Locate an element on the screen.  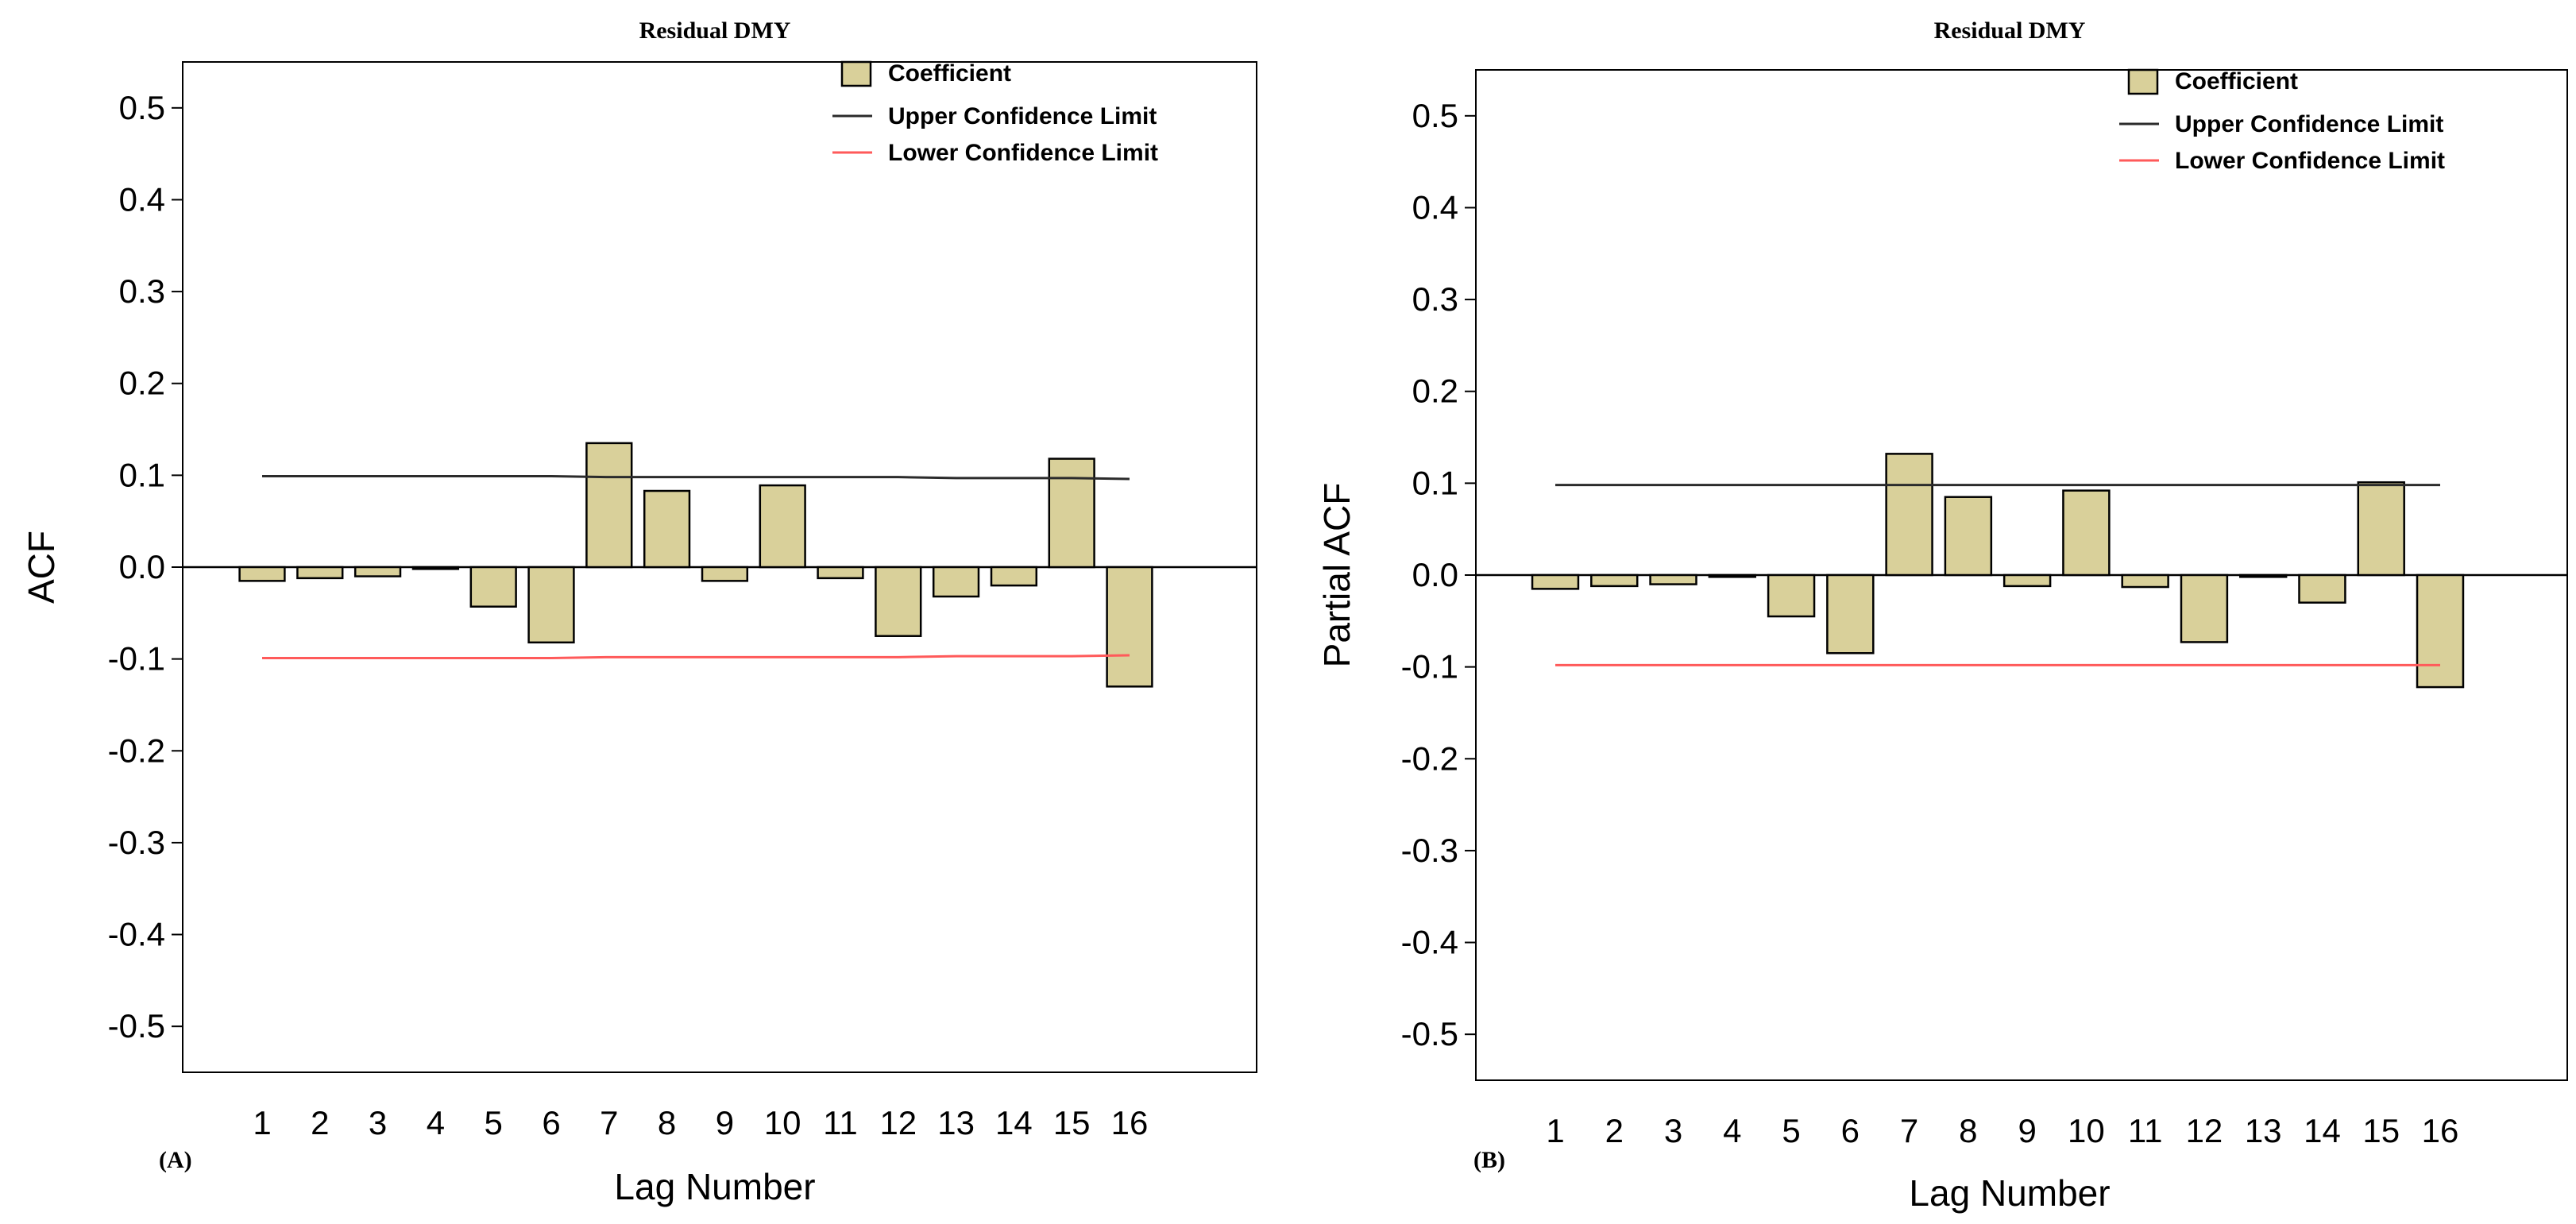
panel-tag: (A) is located at coordinates (175, 1160).